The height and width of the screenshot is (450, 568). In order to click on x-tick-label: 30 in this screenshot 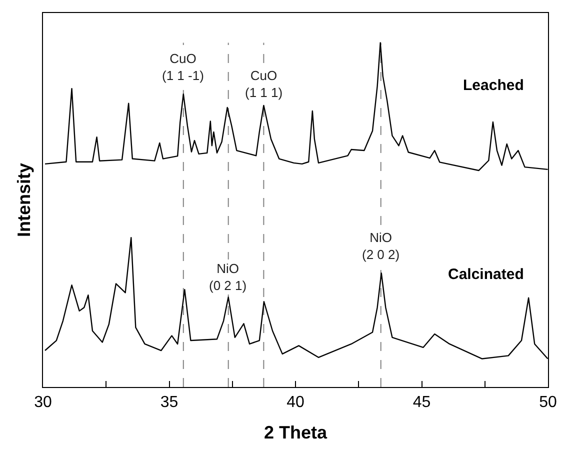, I will do `click(43, 403)`.